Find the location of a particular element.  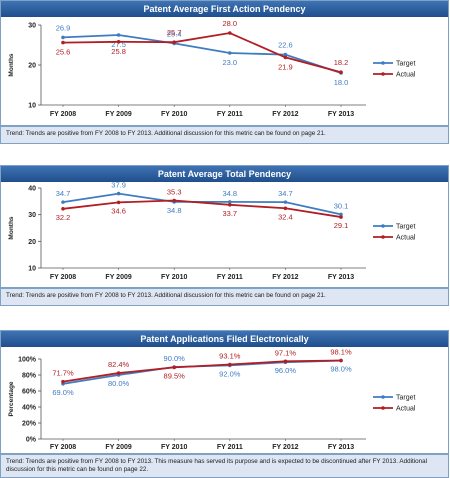

y-tick-label: 80% is located at coordinates (29, 376).